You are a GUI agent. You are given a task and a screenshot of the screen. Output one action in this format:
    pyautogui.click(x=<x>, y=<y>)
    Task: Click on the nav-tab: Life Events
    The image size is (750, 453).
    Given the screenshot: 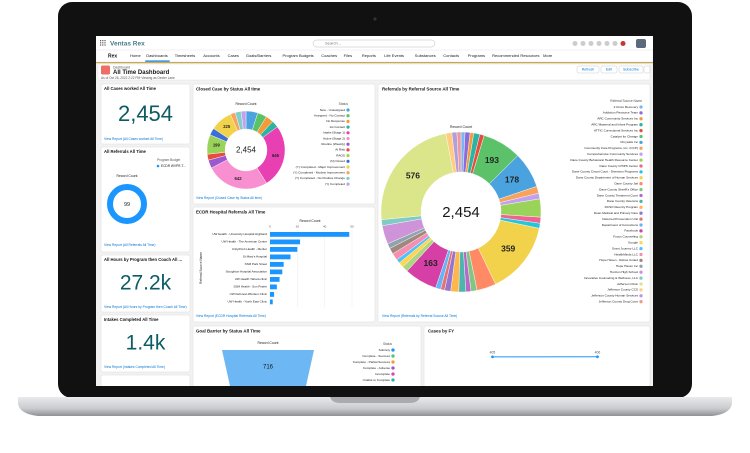 What is the action you would take?
    pyautogui.click(x=394, y=55)
    